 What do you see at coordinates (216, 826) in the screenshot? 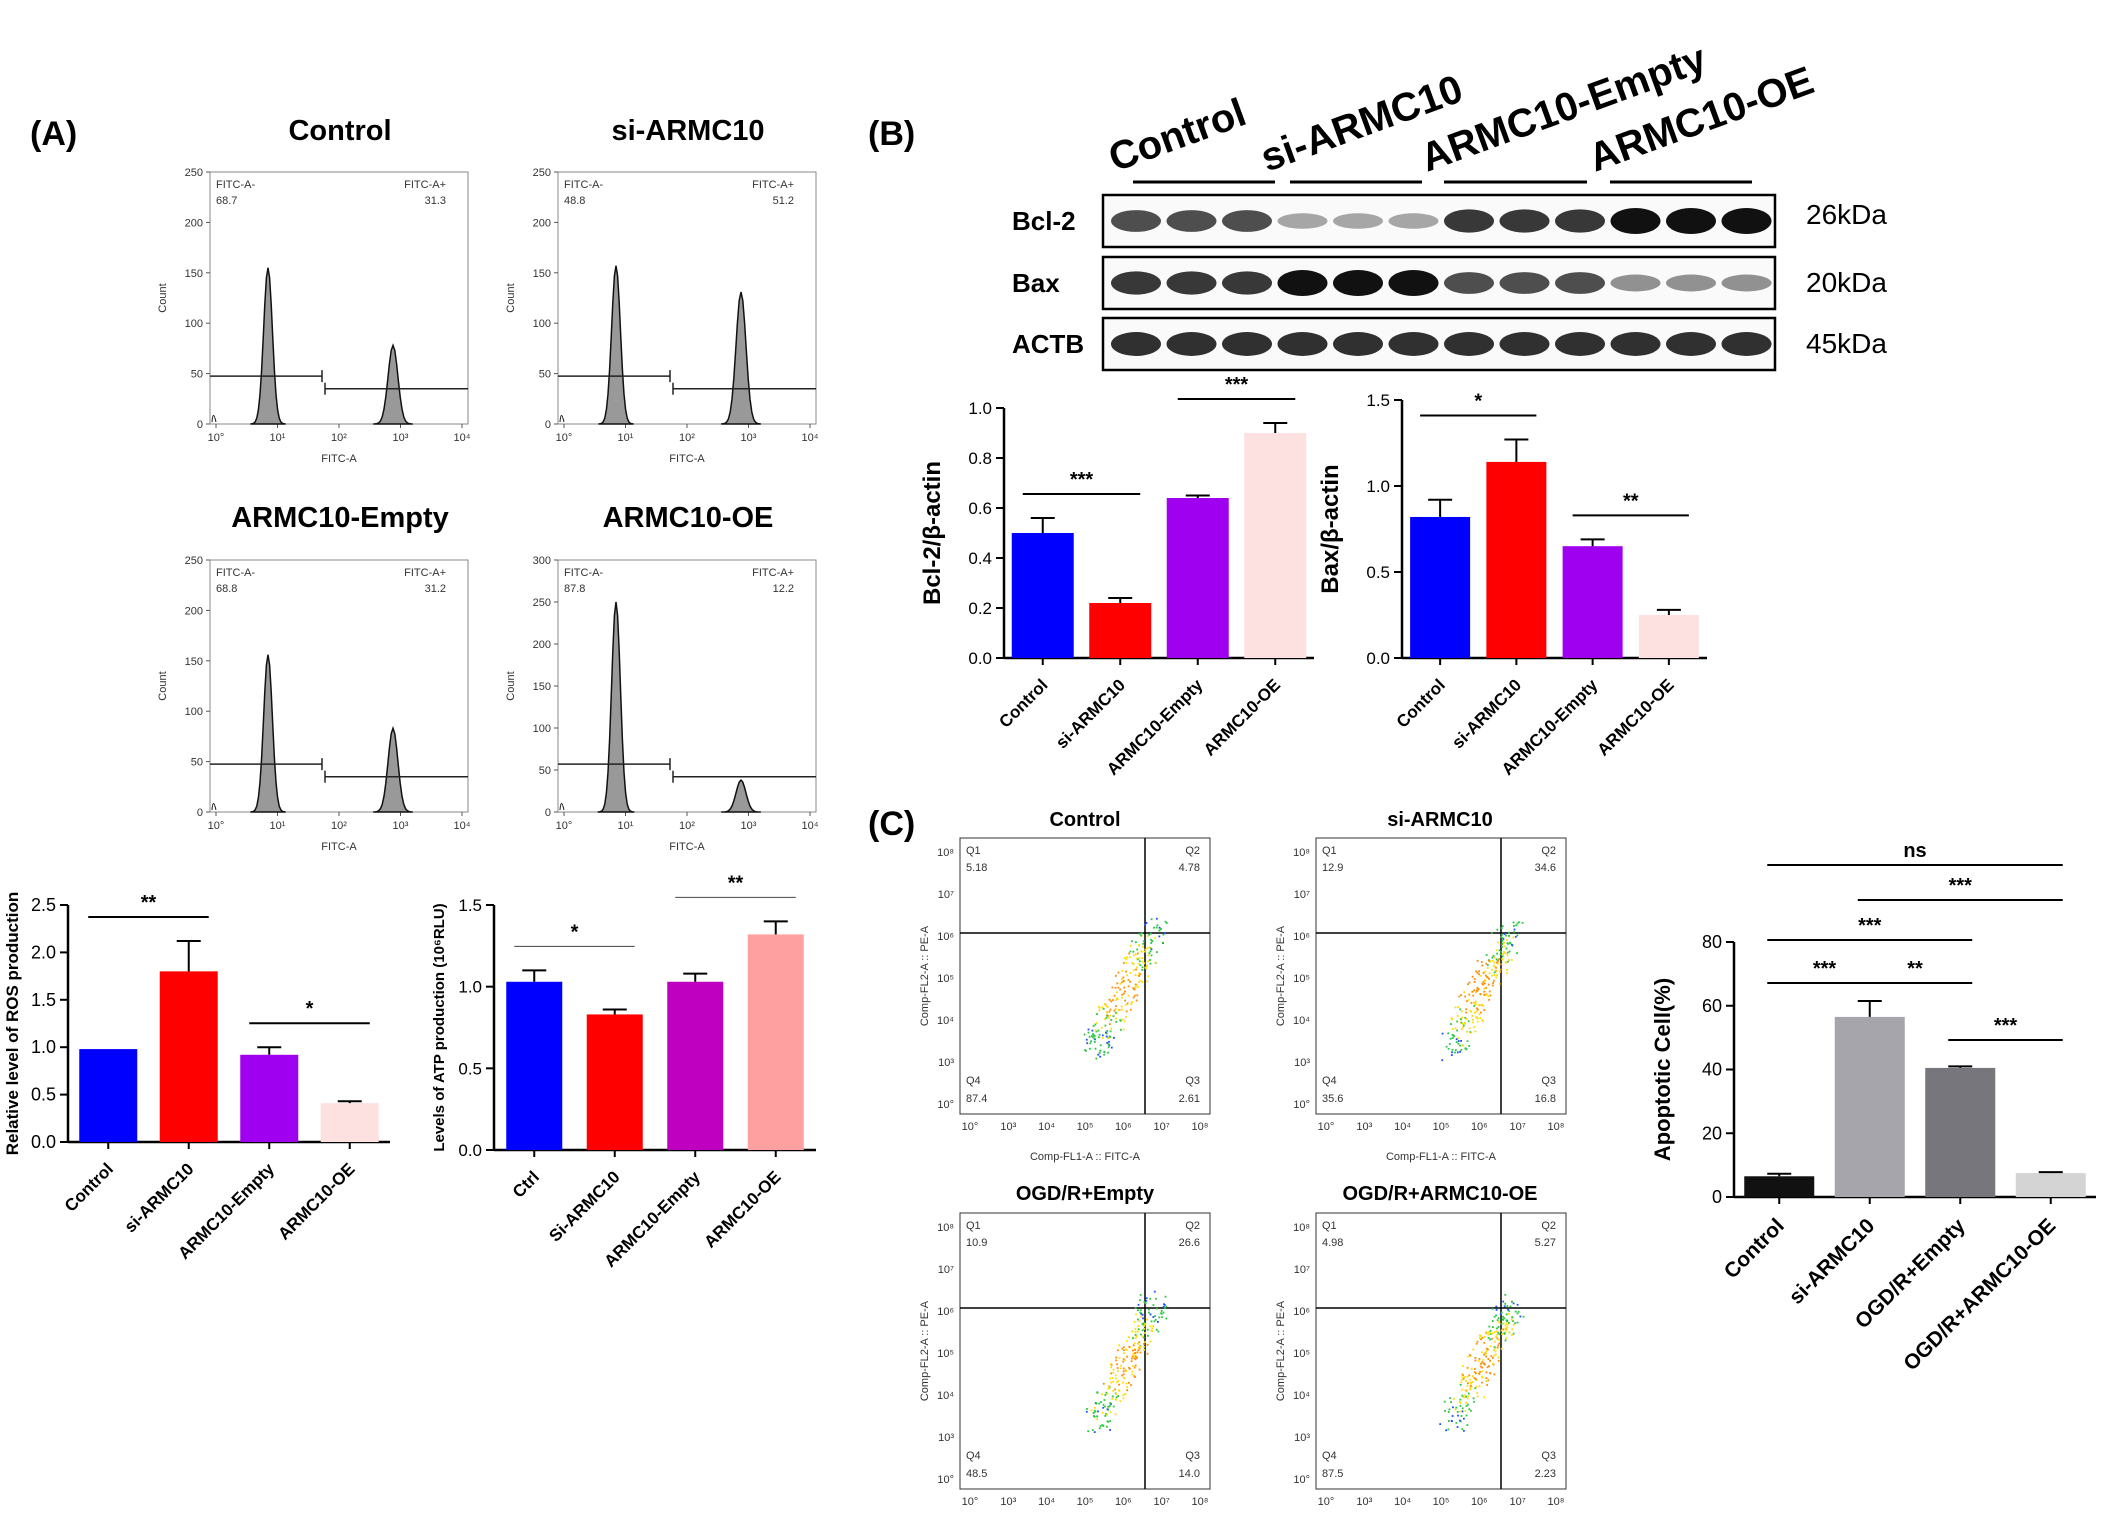
I see `x-tick-label: 10°` at bounding box center [216, 826].